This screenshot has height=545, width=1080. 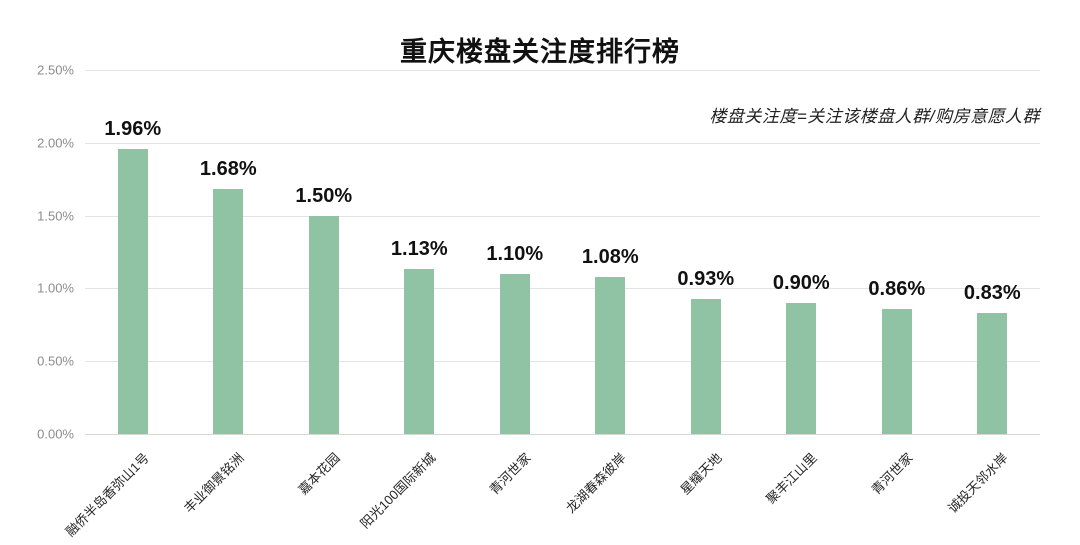 I want to click on value-label: 0.90%, so click(x=801, y=282).